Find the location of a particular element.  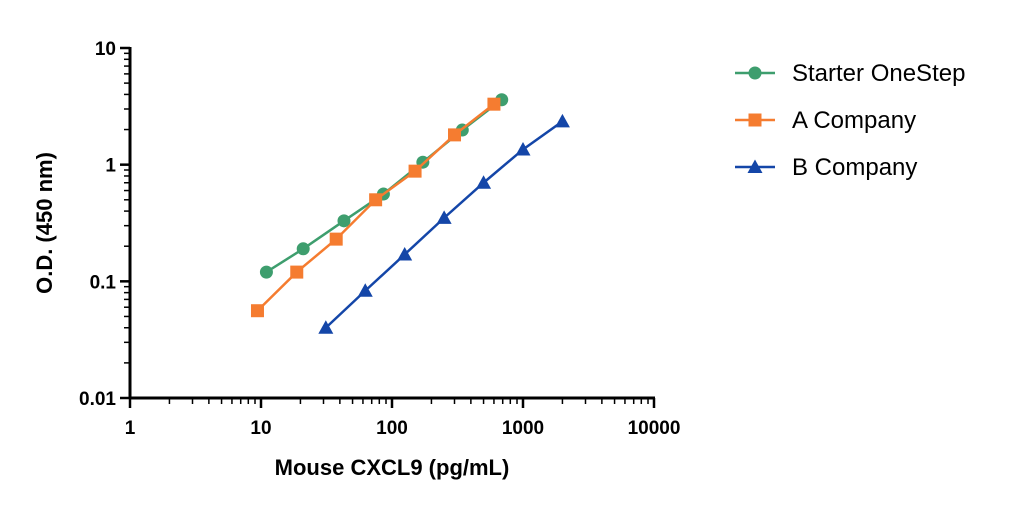

x-tick-label: 10 is located at coordinates (260, 428).